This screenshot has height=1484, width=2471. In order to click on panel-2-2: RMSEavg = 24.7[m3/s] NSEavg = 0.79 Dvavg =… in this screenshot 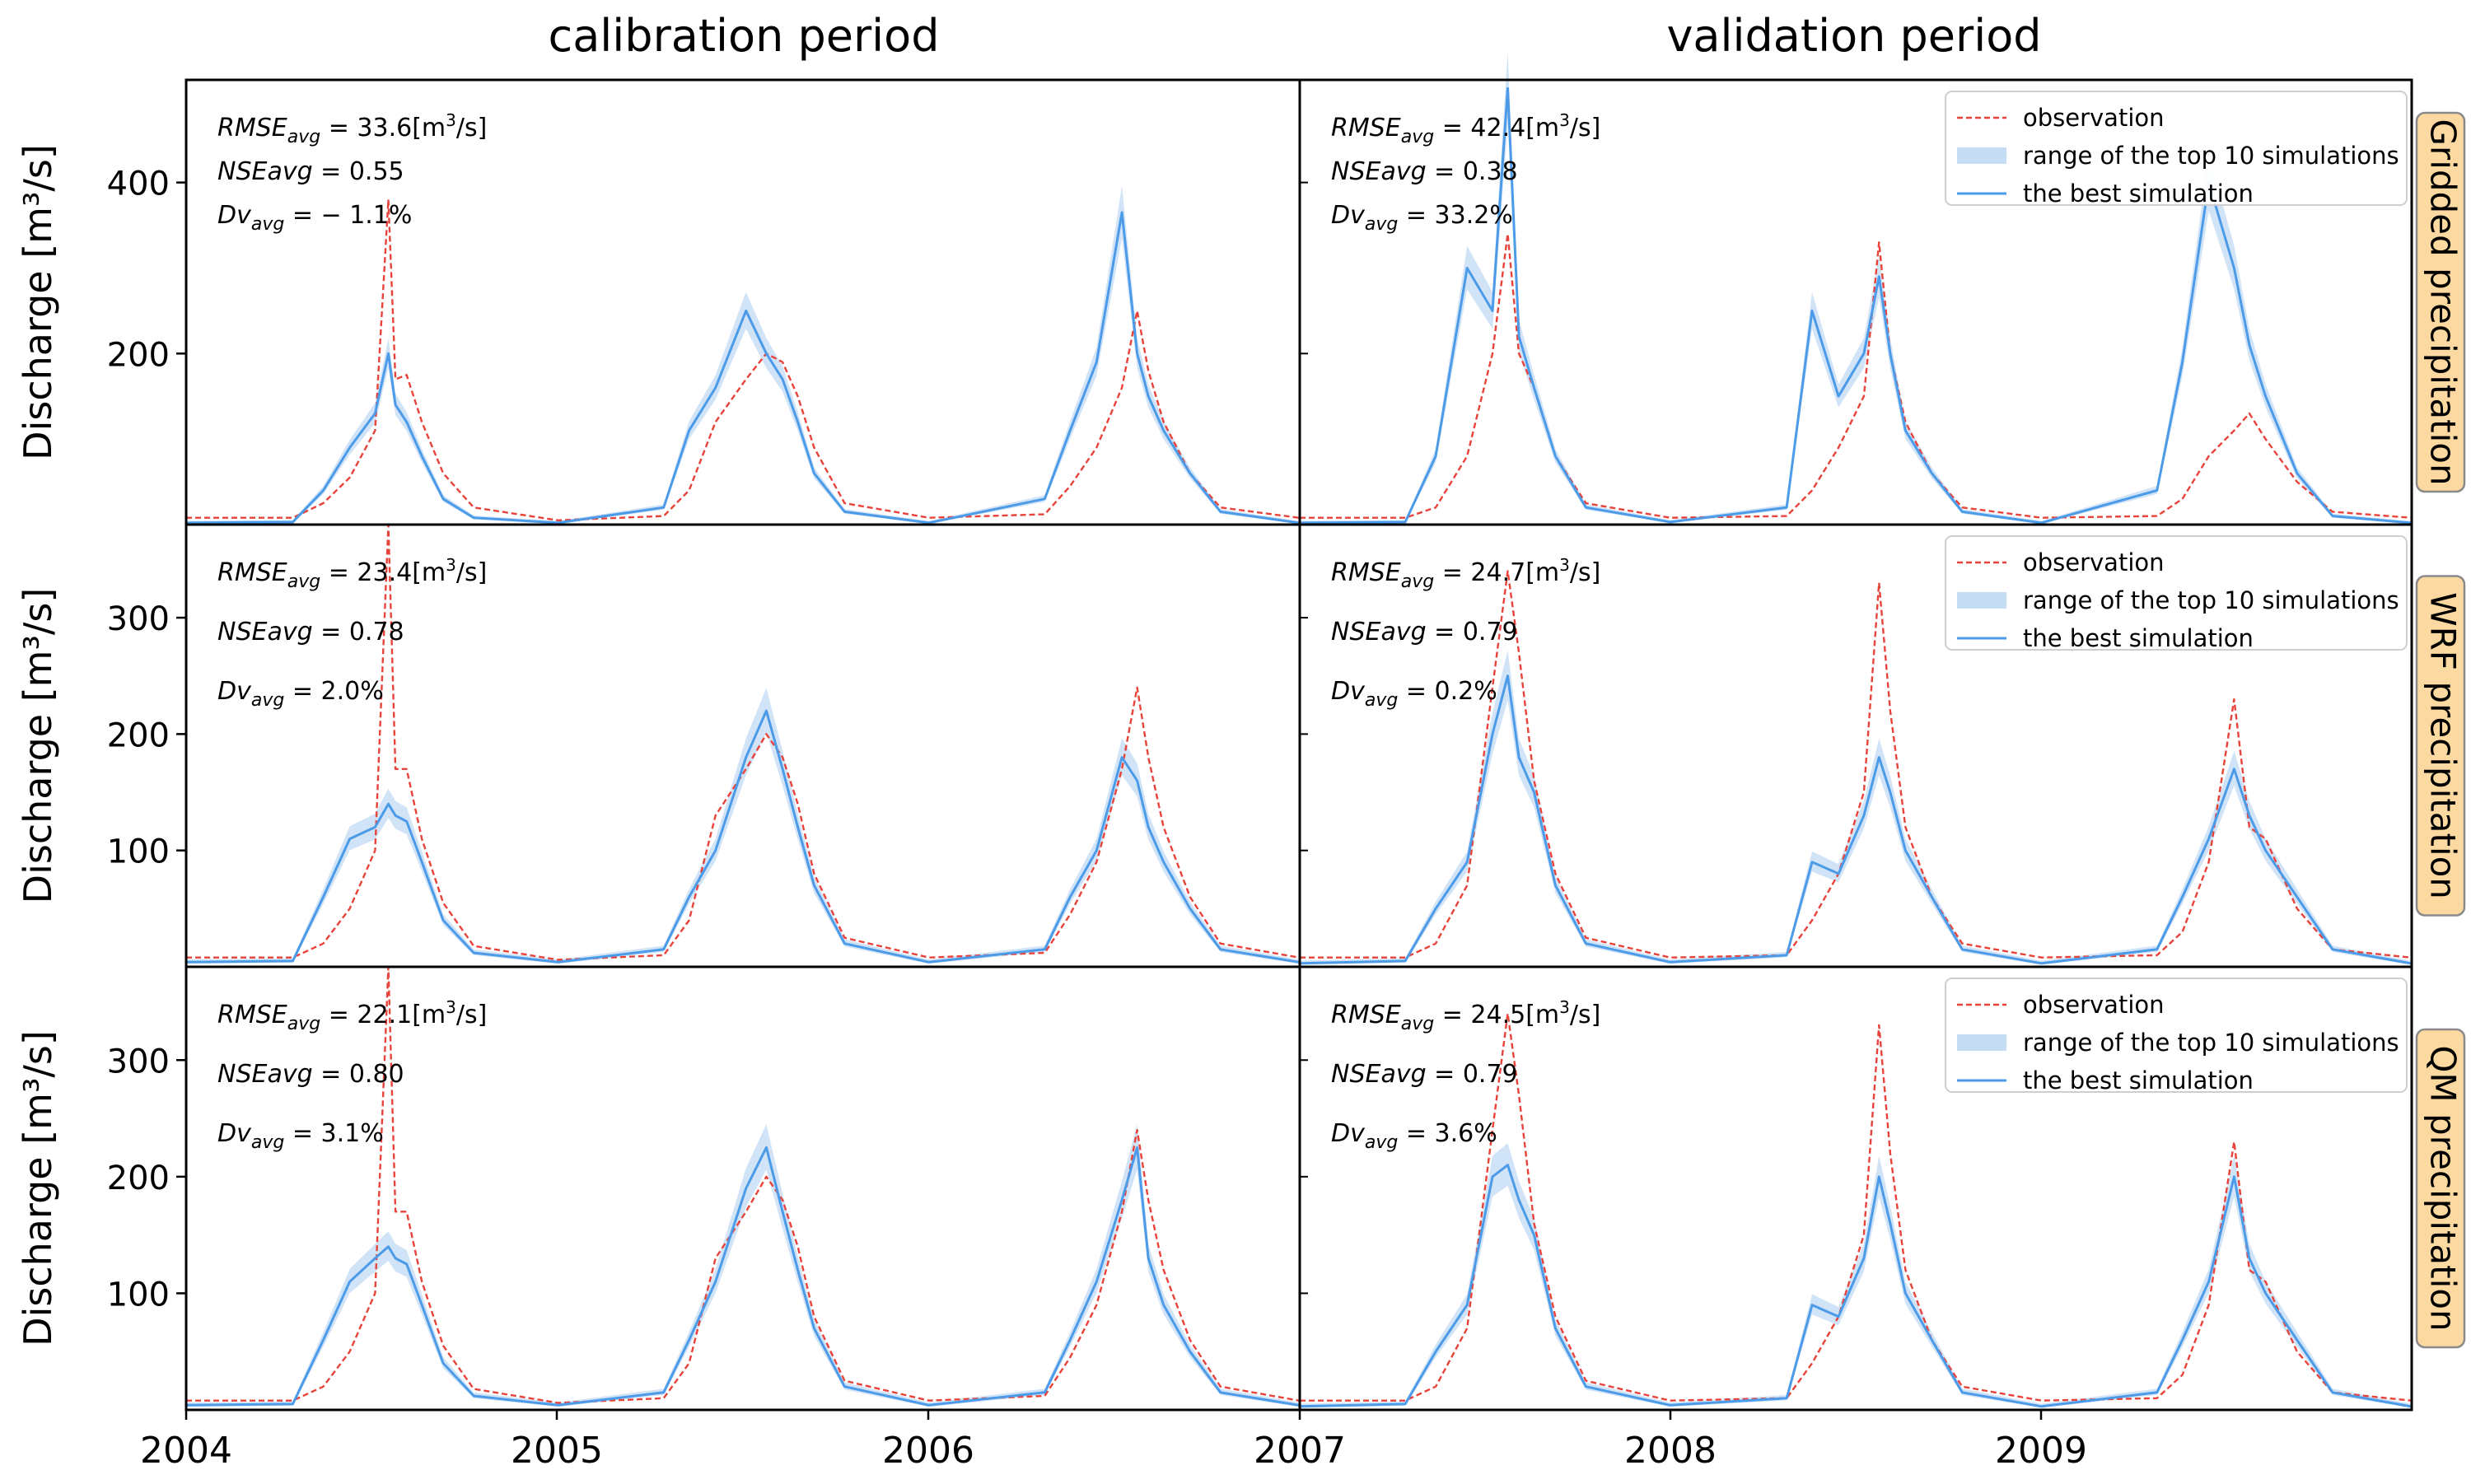, I will do `click(1855, 745)`.